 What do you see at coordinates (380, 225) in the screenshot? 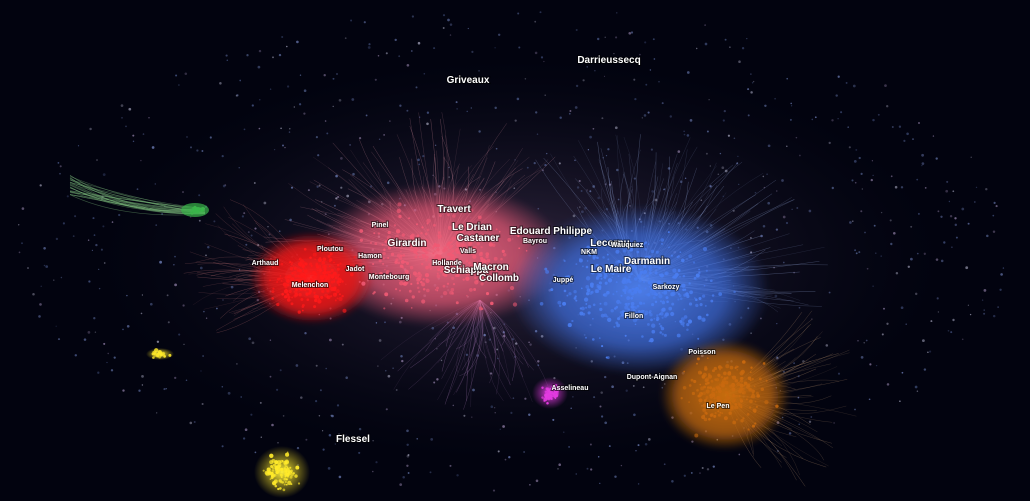
I see `label-pinel: Pinel` at bounding box center [380, 225].